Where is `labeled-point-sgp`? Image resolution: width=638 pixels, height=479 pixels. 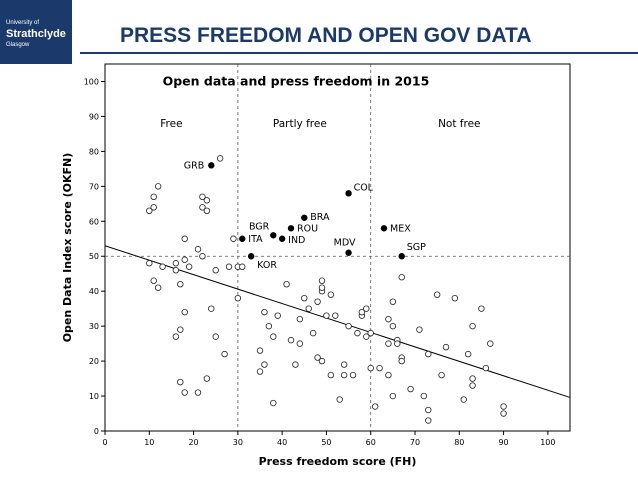 labeled-point-sgp is located at coordinates (401, 256).